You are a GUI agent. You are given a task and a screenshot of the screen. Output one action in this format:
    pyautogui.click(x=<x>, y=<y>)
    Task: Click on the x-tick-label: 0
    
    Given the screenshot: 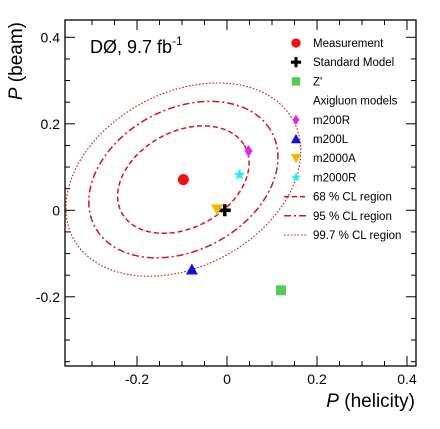 What is the action you would take?
    pyautogui.click(x=227, y=379)
    